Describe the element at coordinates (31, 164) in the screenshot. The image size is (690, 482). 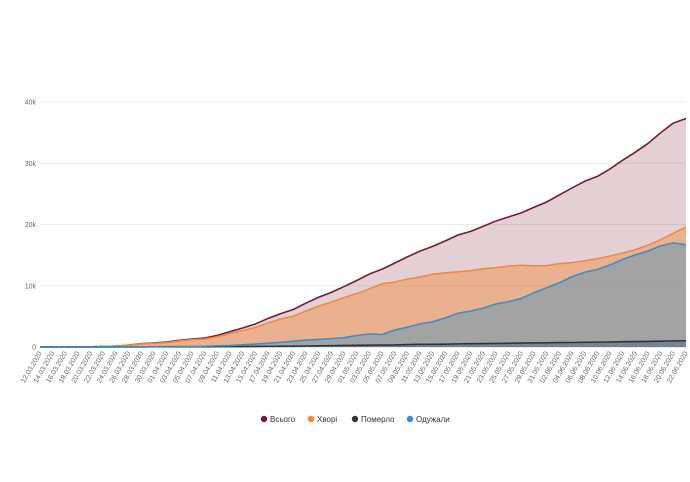
I see `y-tick-label: 30k` at that location.